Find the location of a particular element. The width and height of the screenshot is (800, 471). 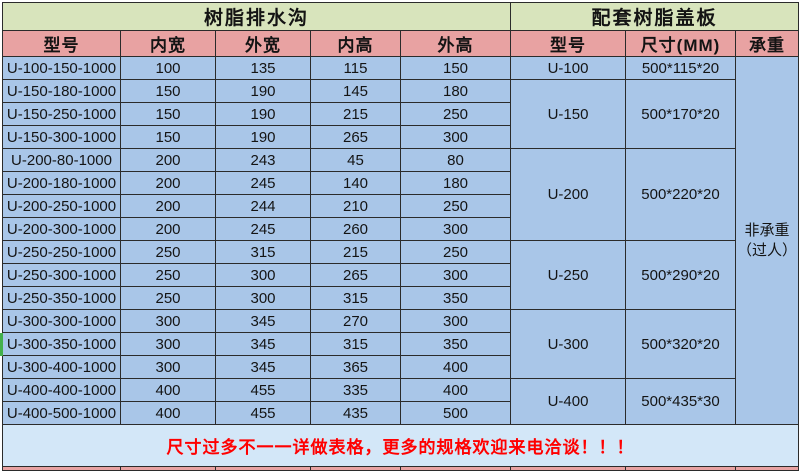

cell-outer-height: 500 is located at coordinates (455, 413).